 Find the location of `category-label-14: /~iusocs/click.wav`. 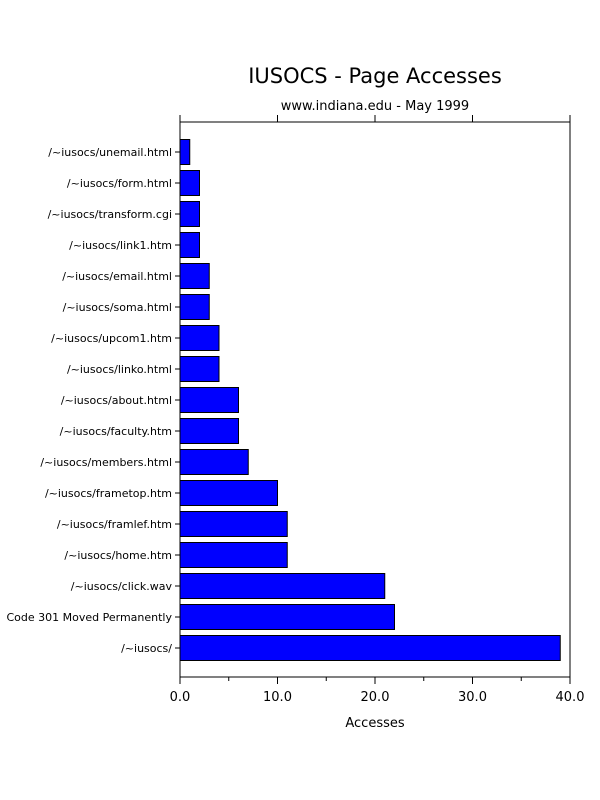

category-label-14: /~iusocs/click.wav is located at coordinates (122, 586).